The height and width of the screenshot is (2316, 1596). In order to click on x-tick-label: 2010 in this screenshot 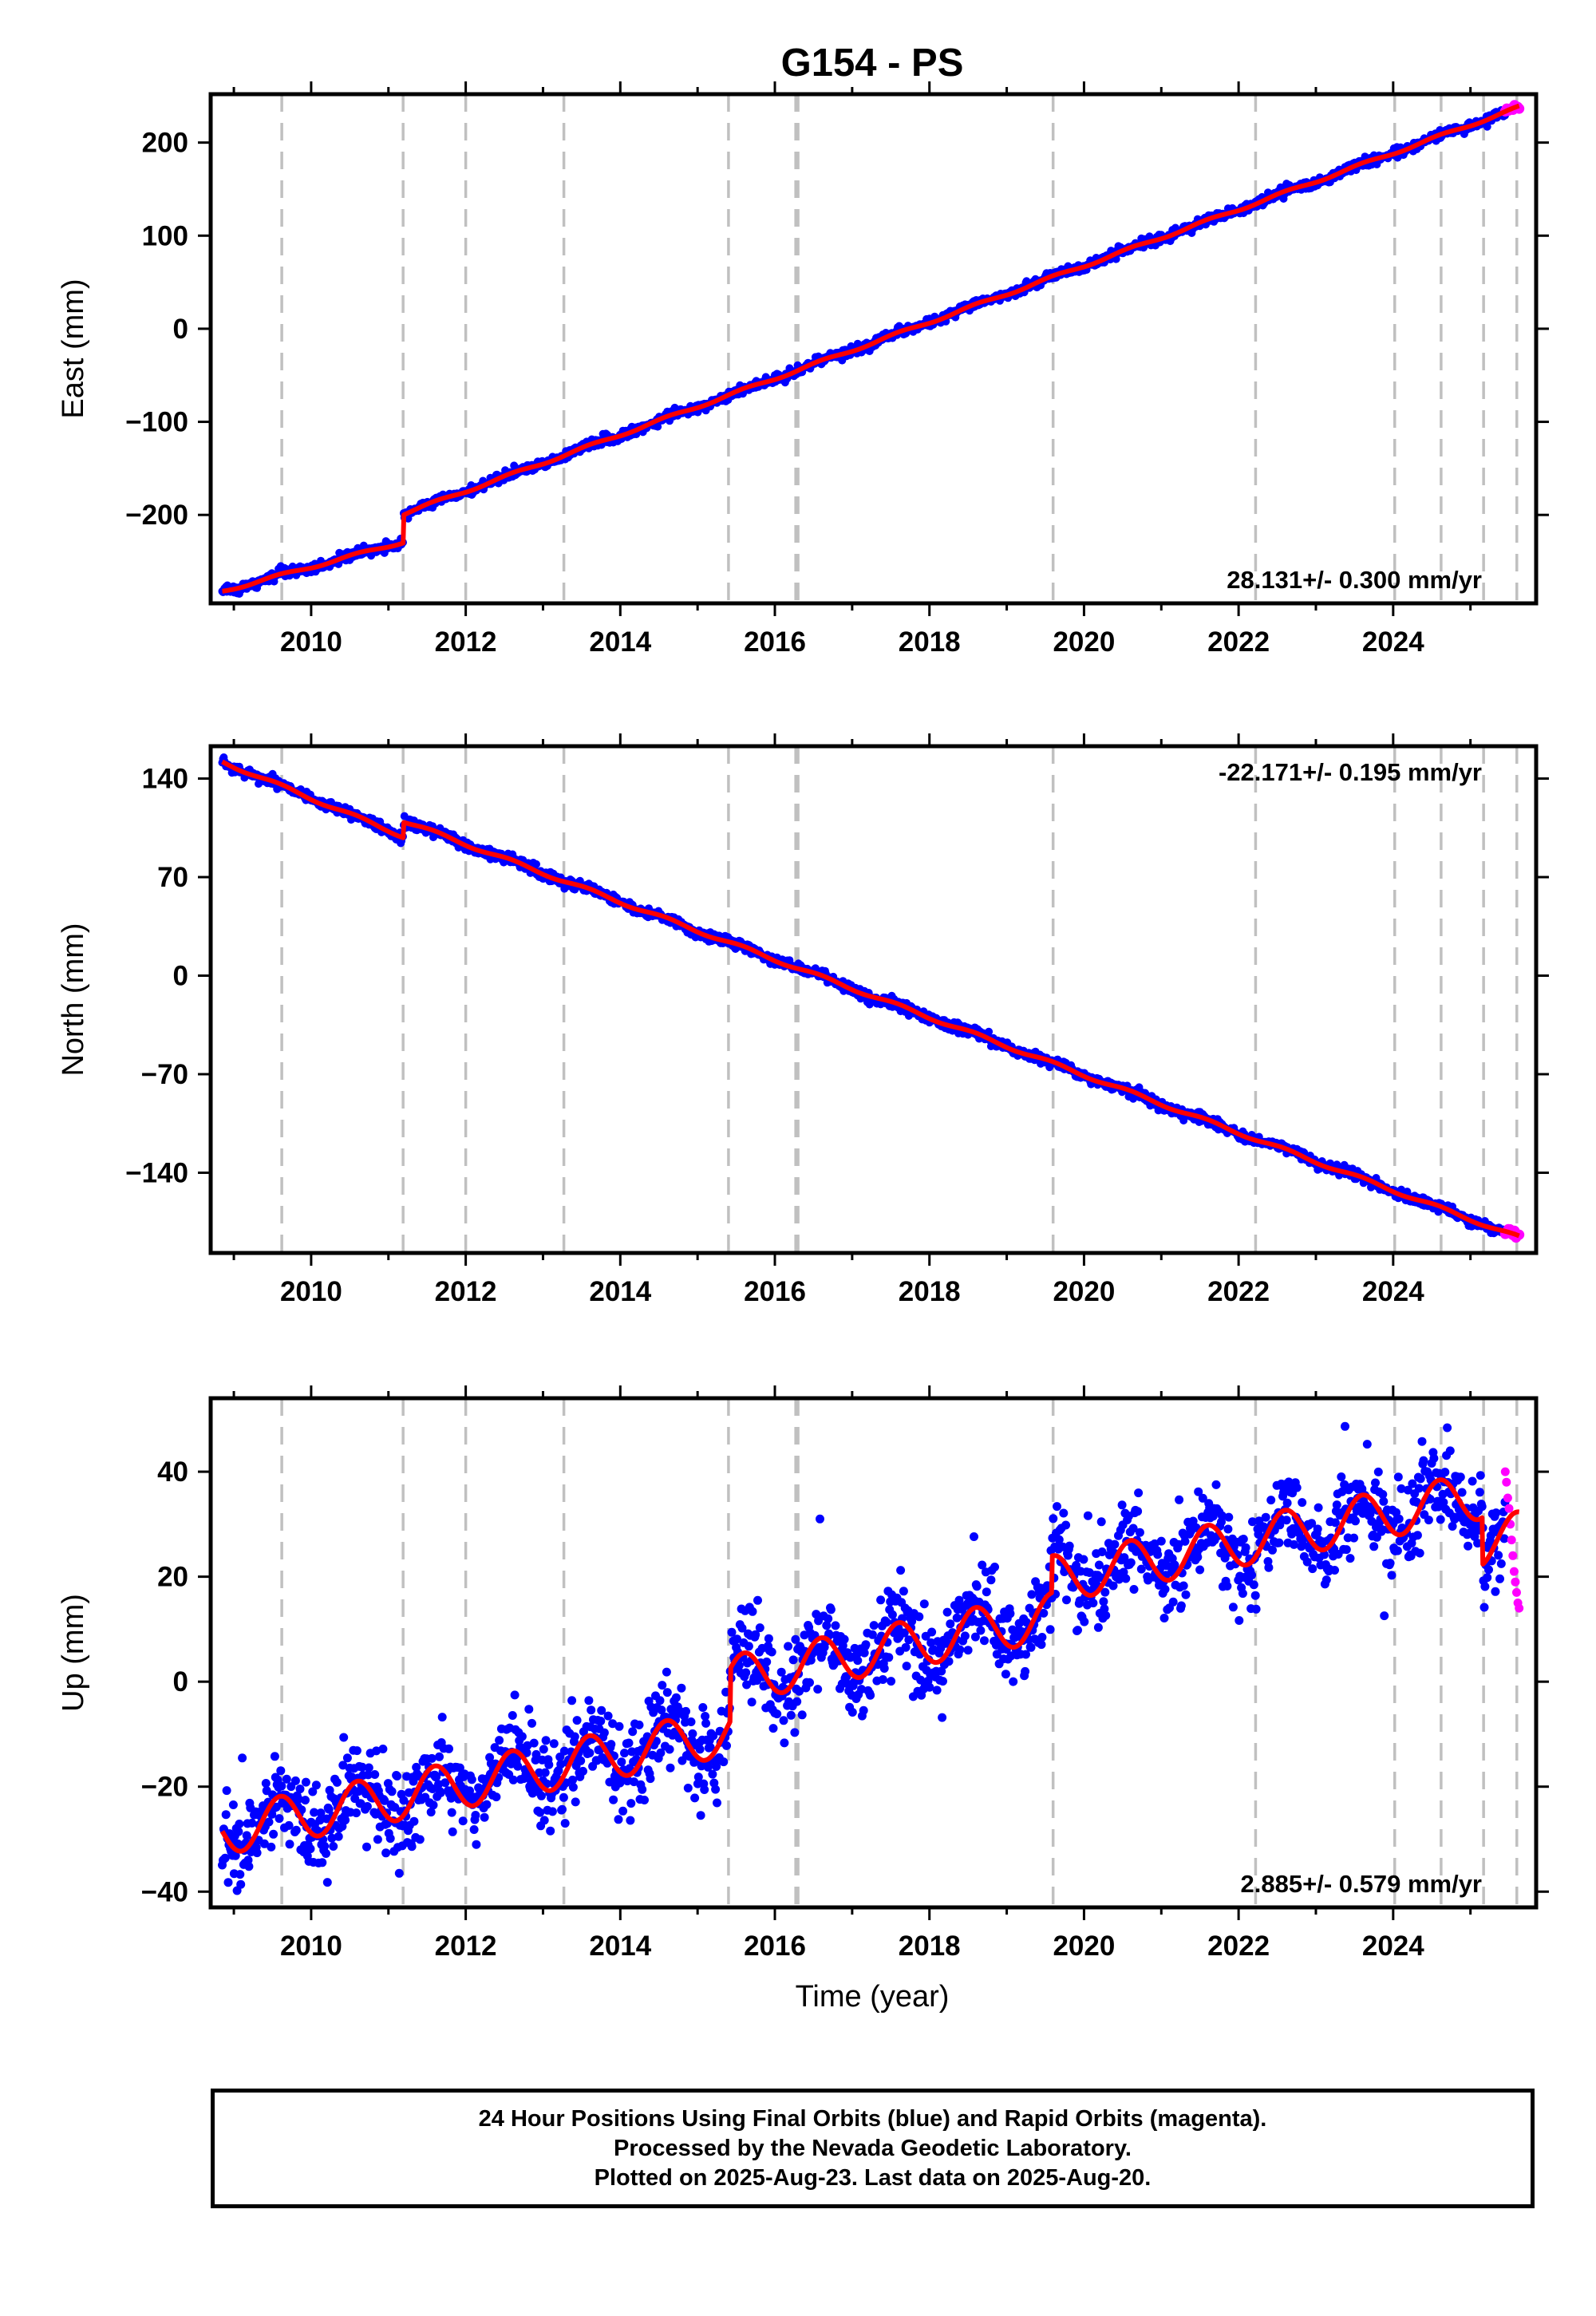, I will do `click(311, 642)`.